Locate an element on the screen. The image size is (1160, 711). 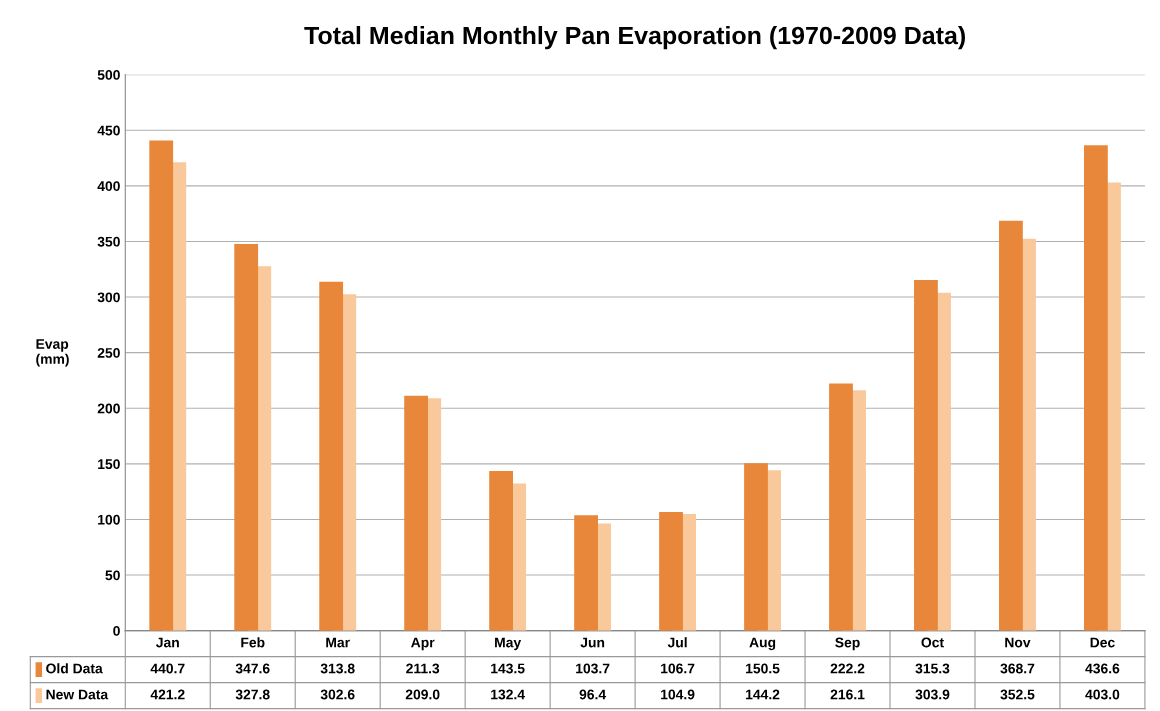
y-tick-label: 500 is located at coordinates (108, 74).